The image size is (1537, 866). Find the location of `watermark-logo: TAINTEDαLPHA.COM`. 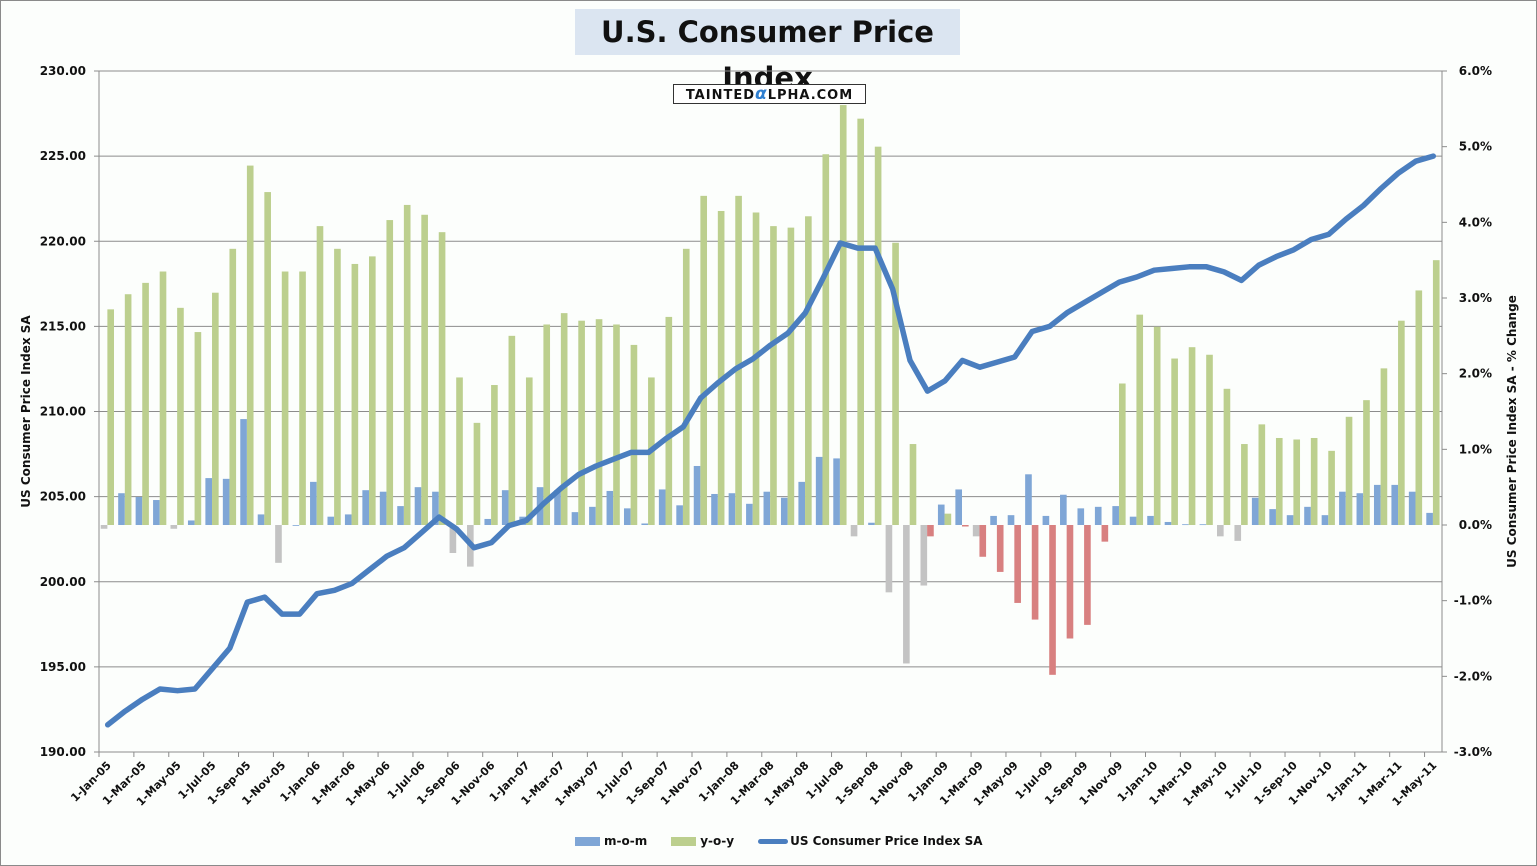

watermark-logo: TAINTEDαLPHA.COM is located at coordinates (769, 94).